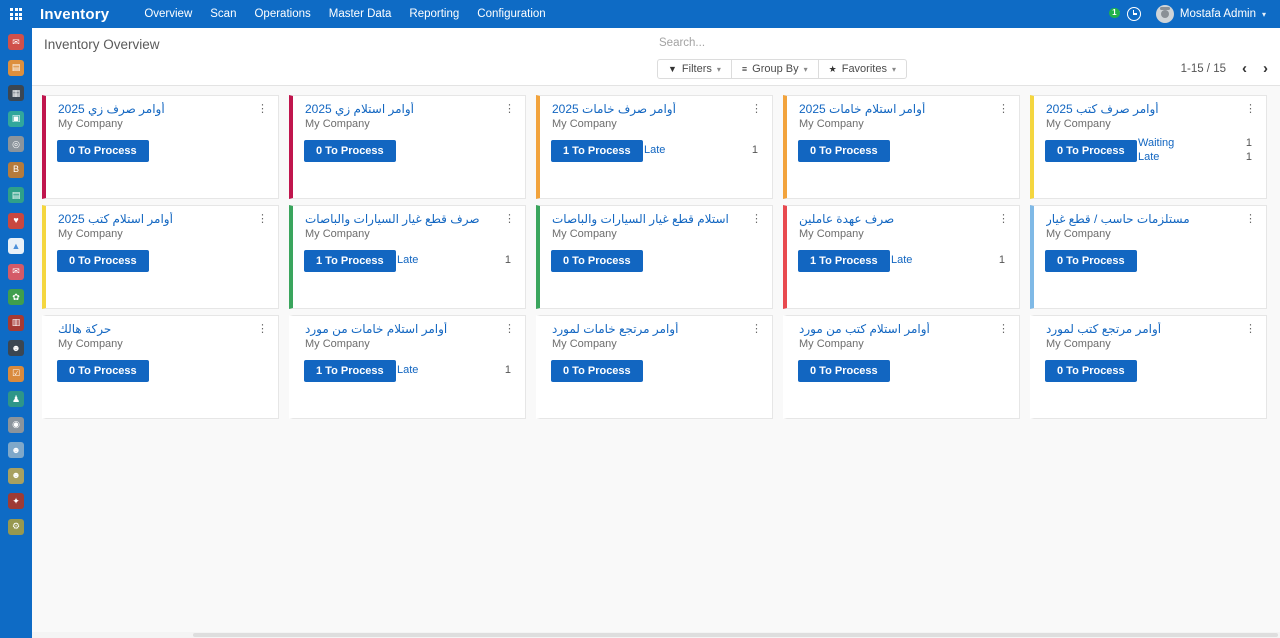  Describe the element at coordinates (1156, 143) in the screenshot. I see `stat-label: Waiting` at that location.